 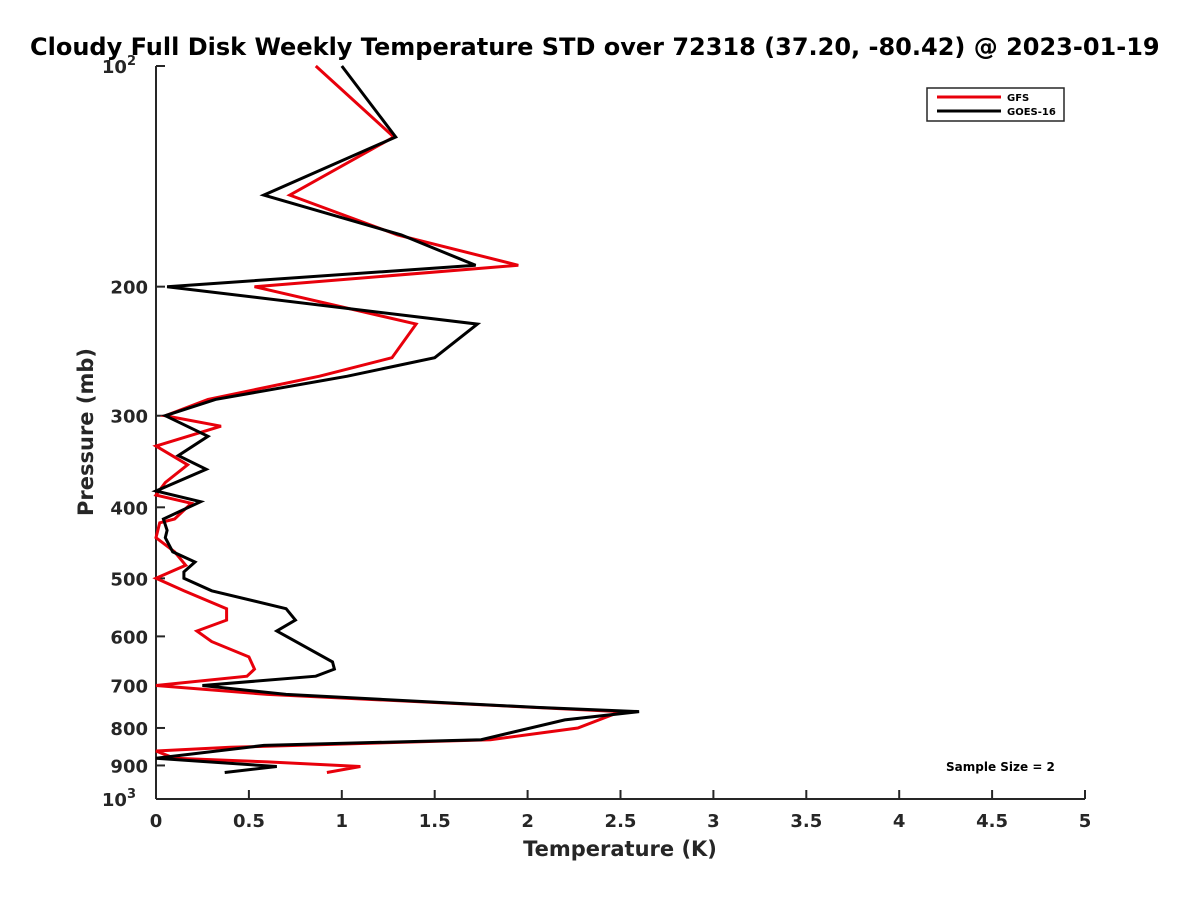 I want to click on legend-box, so click(x=995, y=104).